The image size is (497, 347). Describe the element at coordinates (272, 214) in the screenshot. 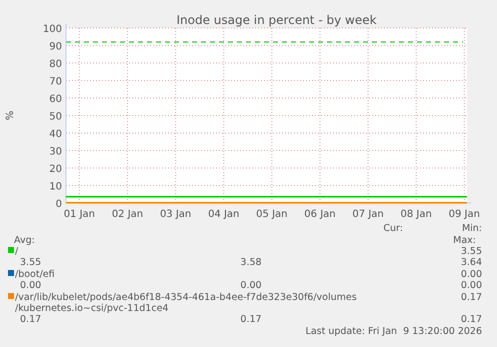

I see `x-tick-label: 05 Jan` at that location.